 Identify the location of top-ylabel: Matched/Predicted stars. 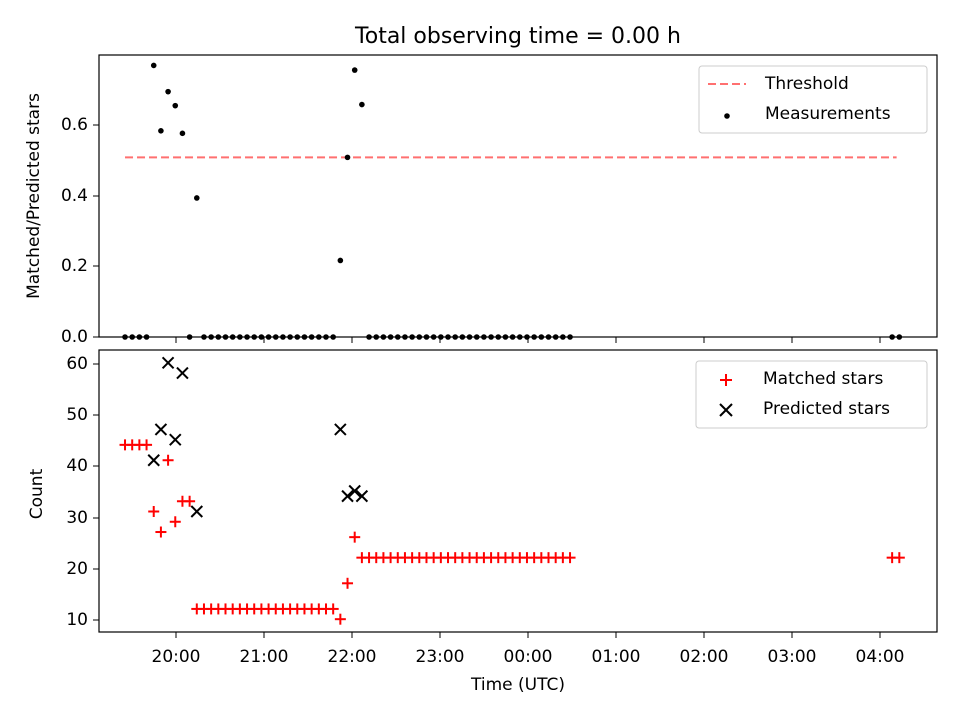
(34, 196).